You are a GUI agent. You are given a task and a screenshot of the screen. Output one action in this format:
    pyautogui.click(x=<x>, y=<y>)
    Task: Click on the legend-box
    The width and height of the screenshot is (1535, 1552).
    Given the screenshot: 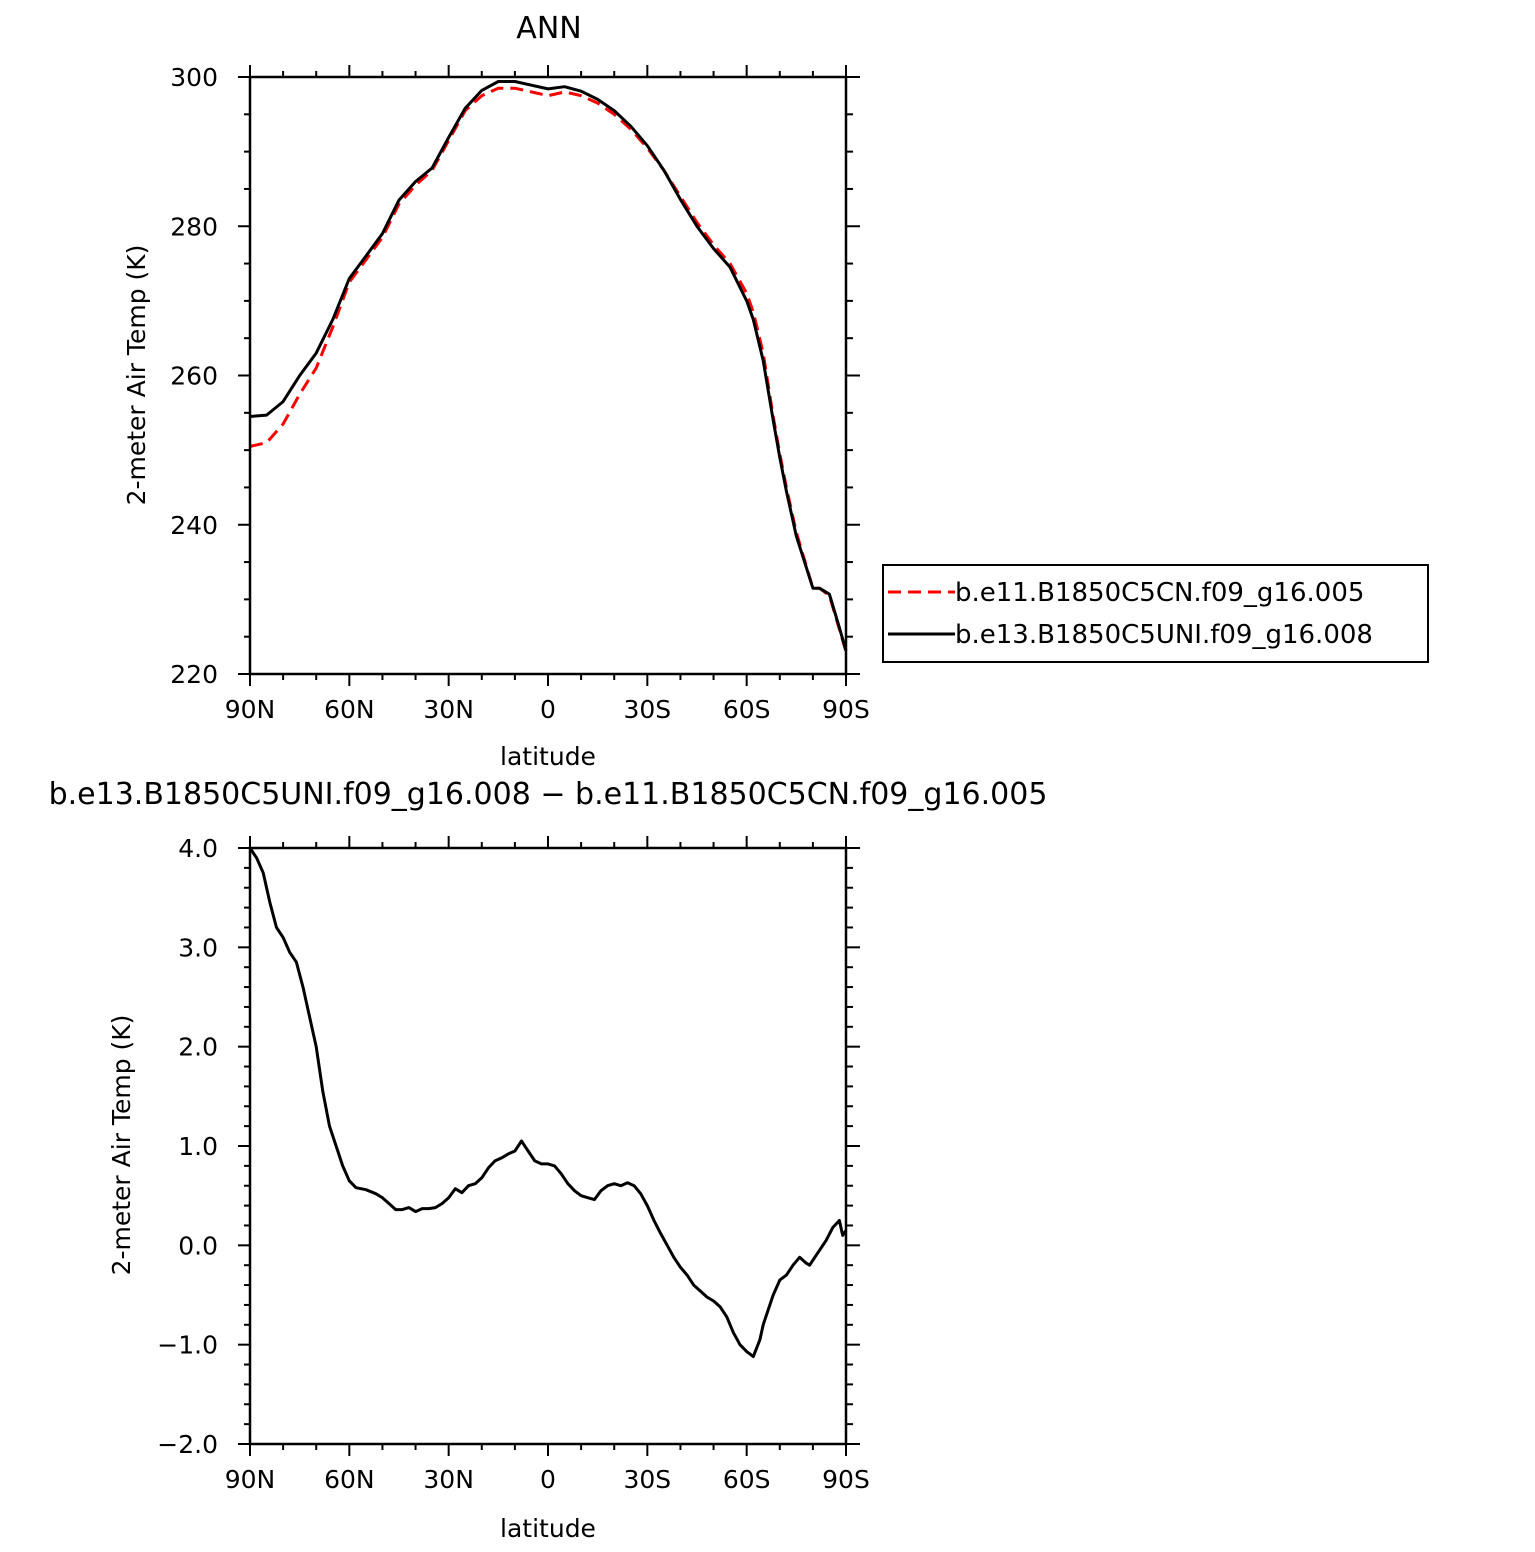 What is the action you would take?
    pyautogui.click(x=1155, y=613)
    